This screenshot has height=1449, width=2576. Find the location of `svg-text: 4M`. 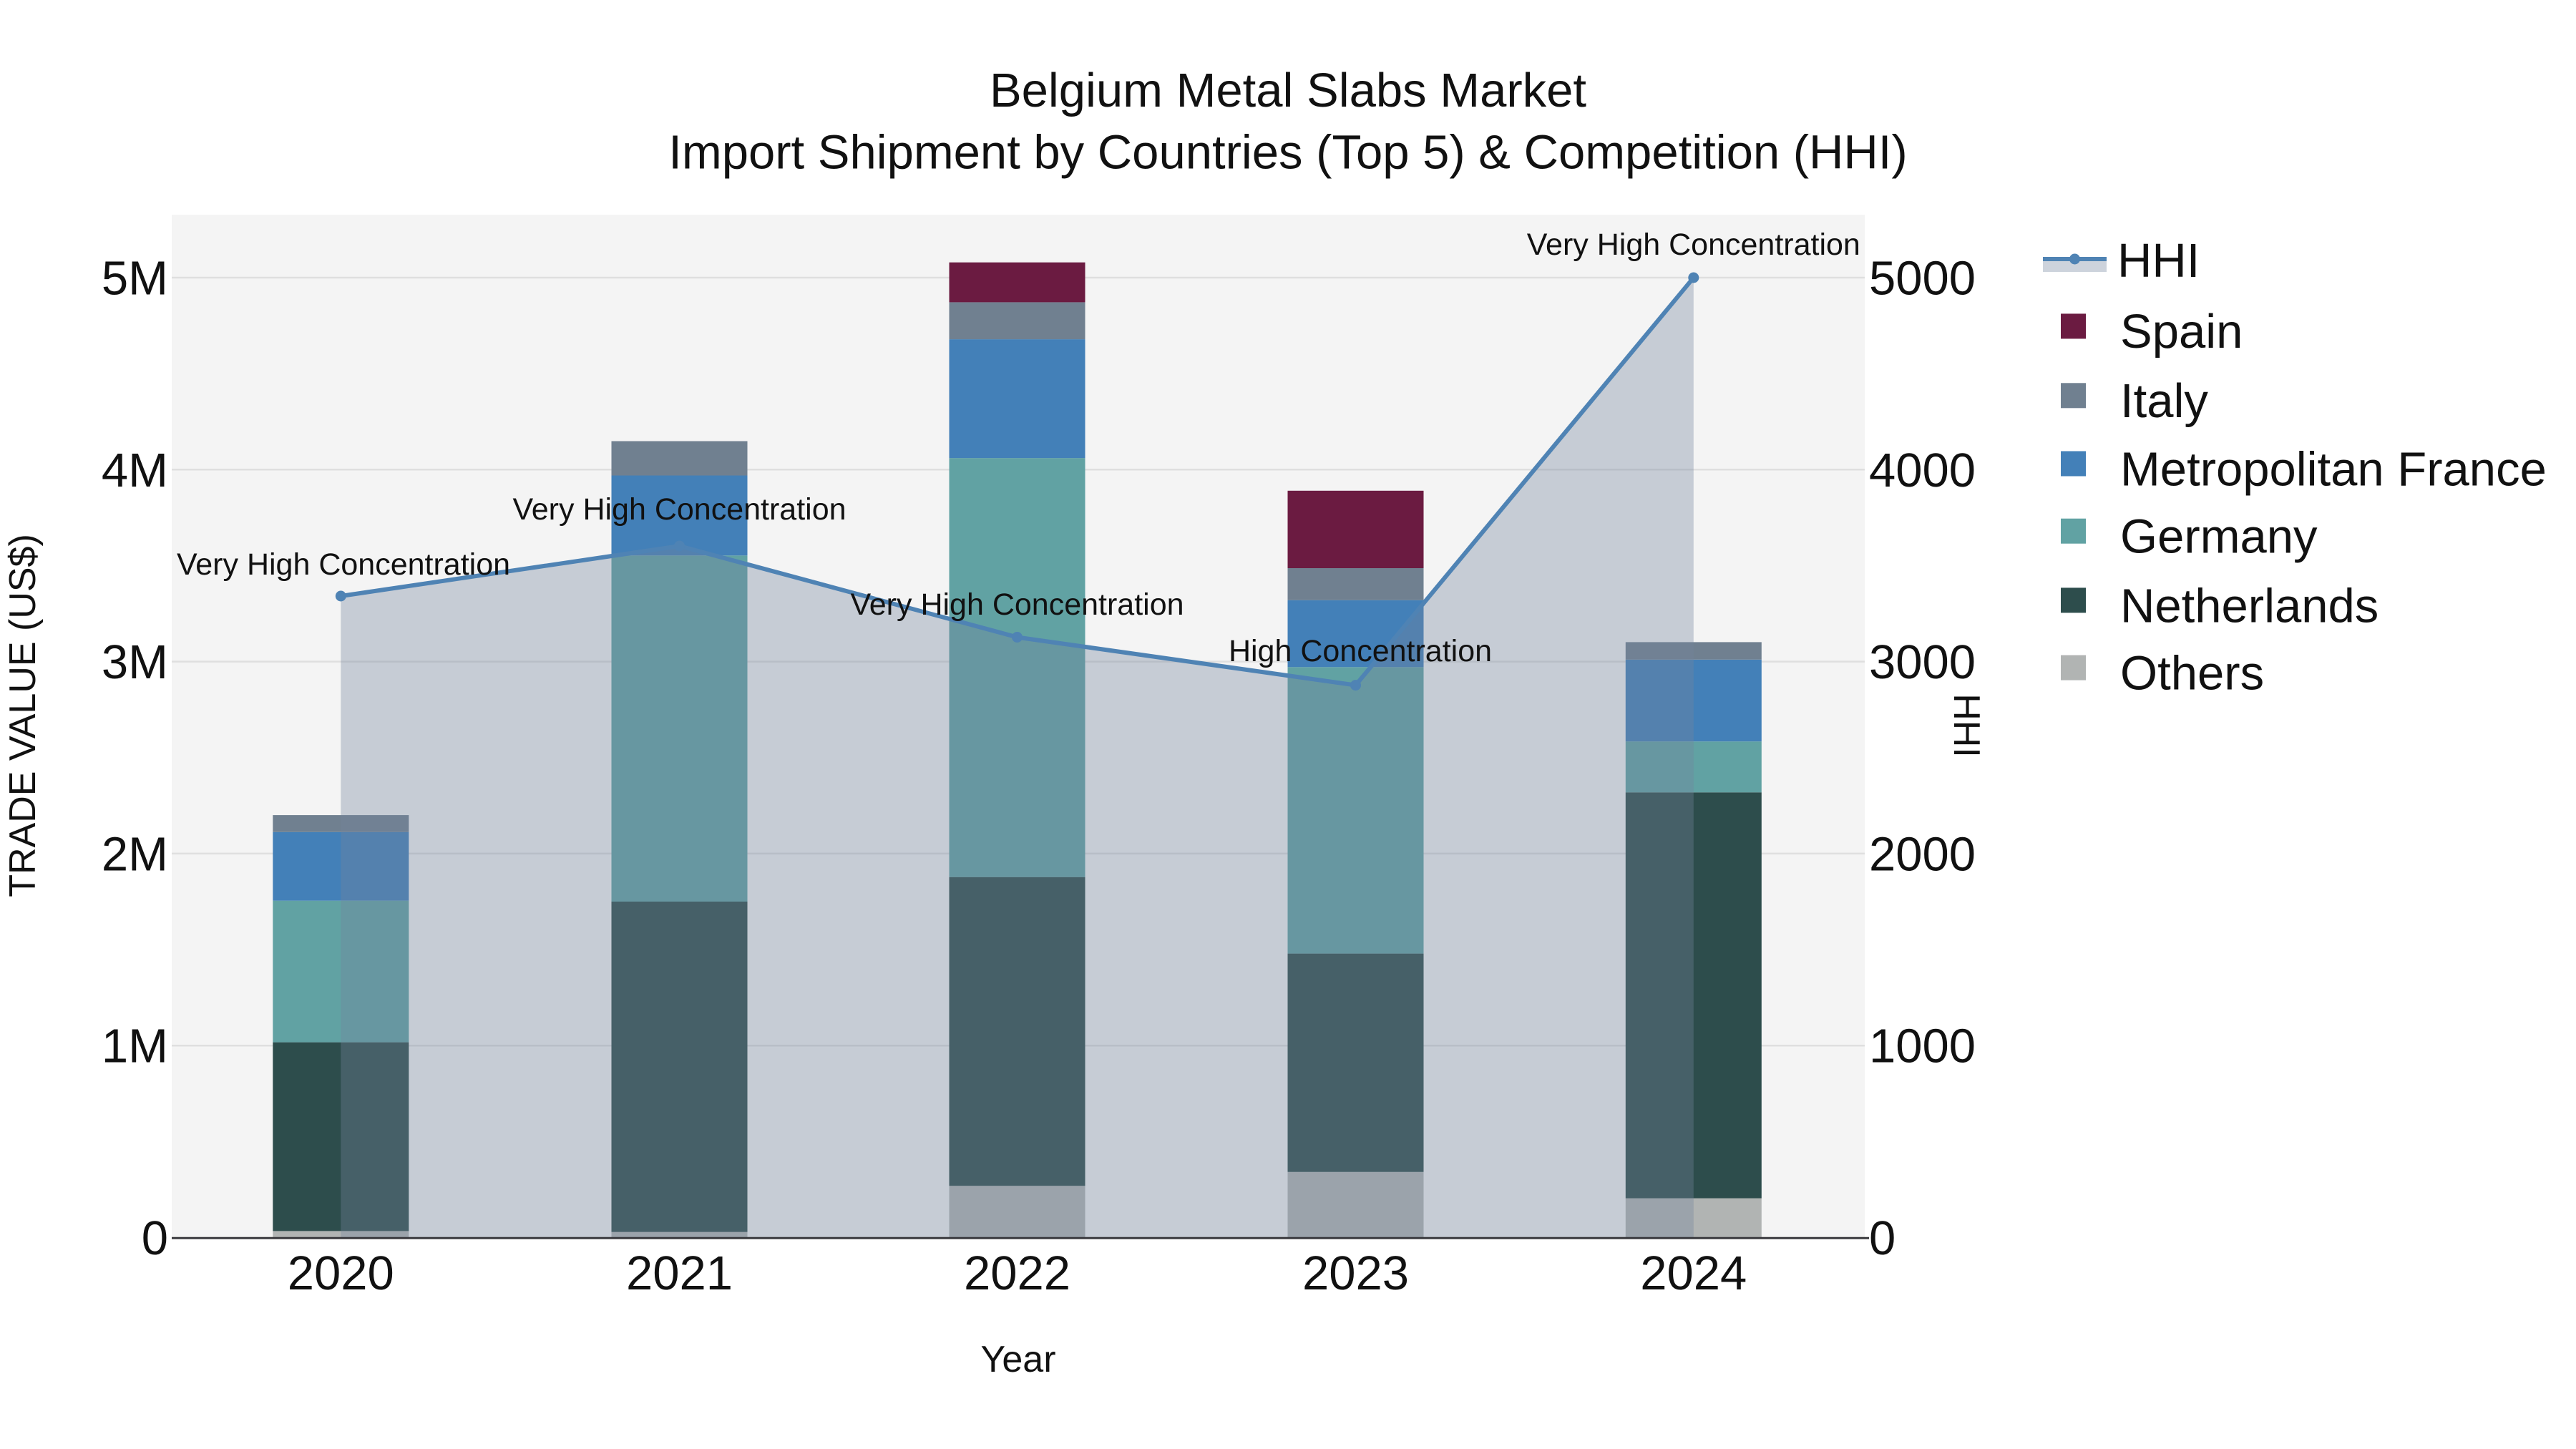

svg-text: 4M is located at coordinates (135, 470).